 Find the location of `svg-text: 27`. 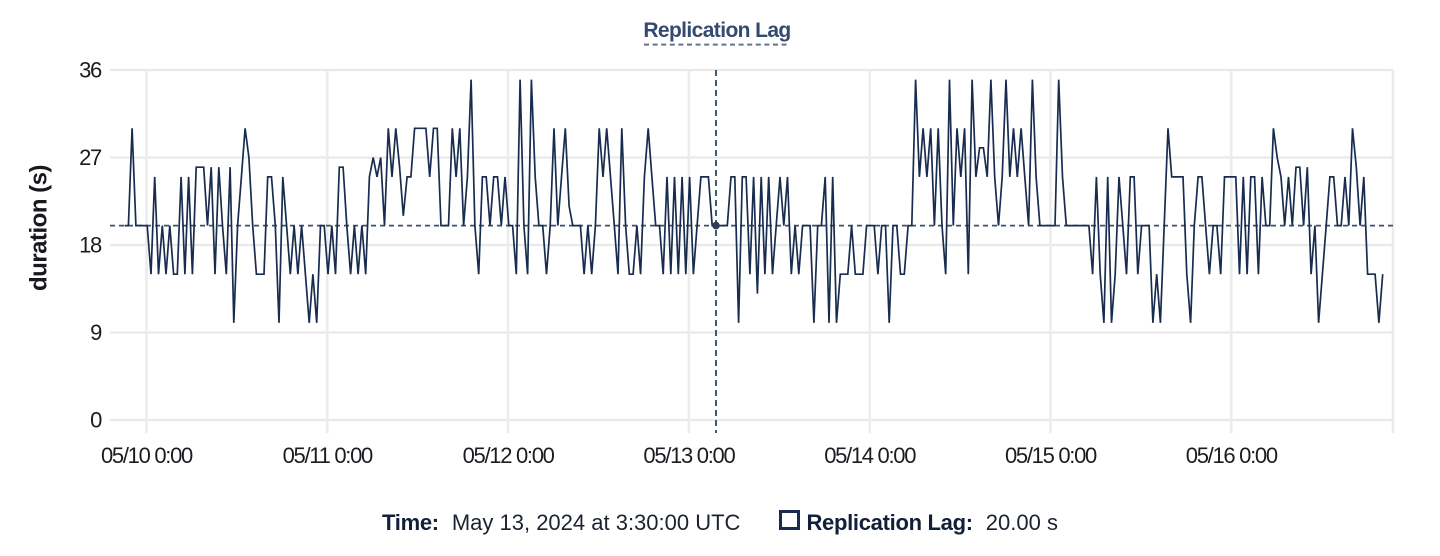

svg-text: 27 is located at coordinates (90, 157).